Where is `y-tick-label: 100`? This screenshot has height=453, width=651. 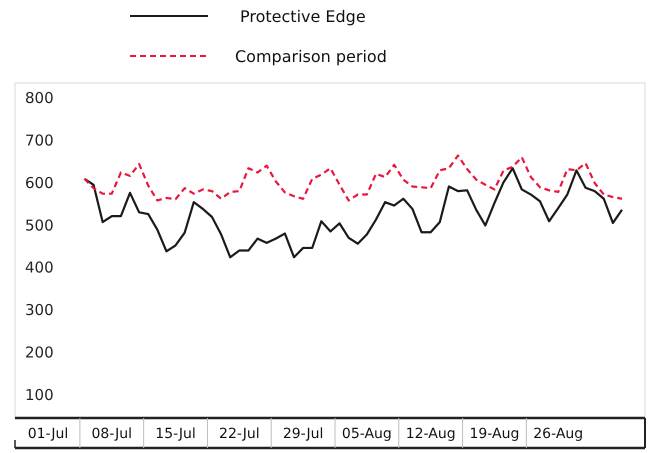
y-tick-label: 100 is located at coordinates (39, 395).